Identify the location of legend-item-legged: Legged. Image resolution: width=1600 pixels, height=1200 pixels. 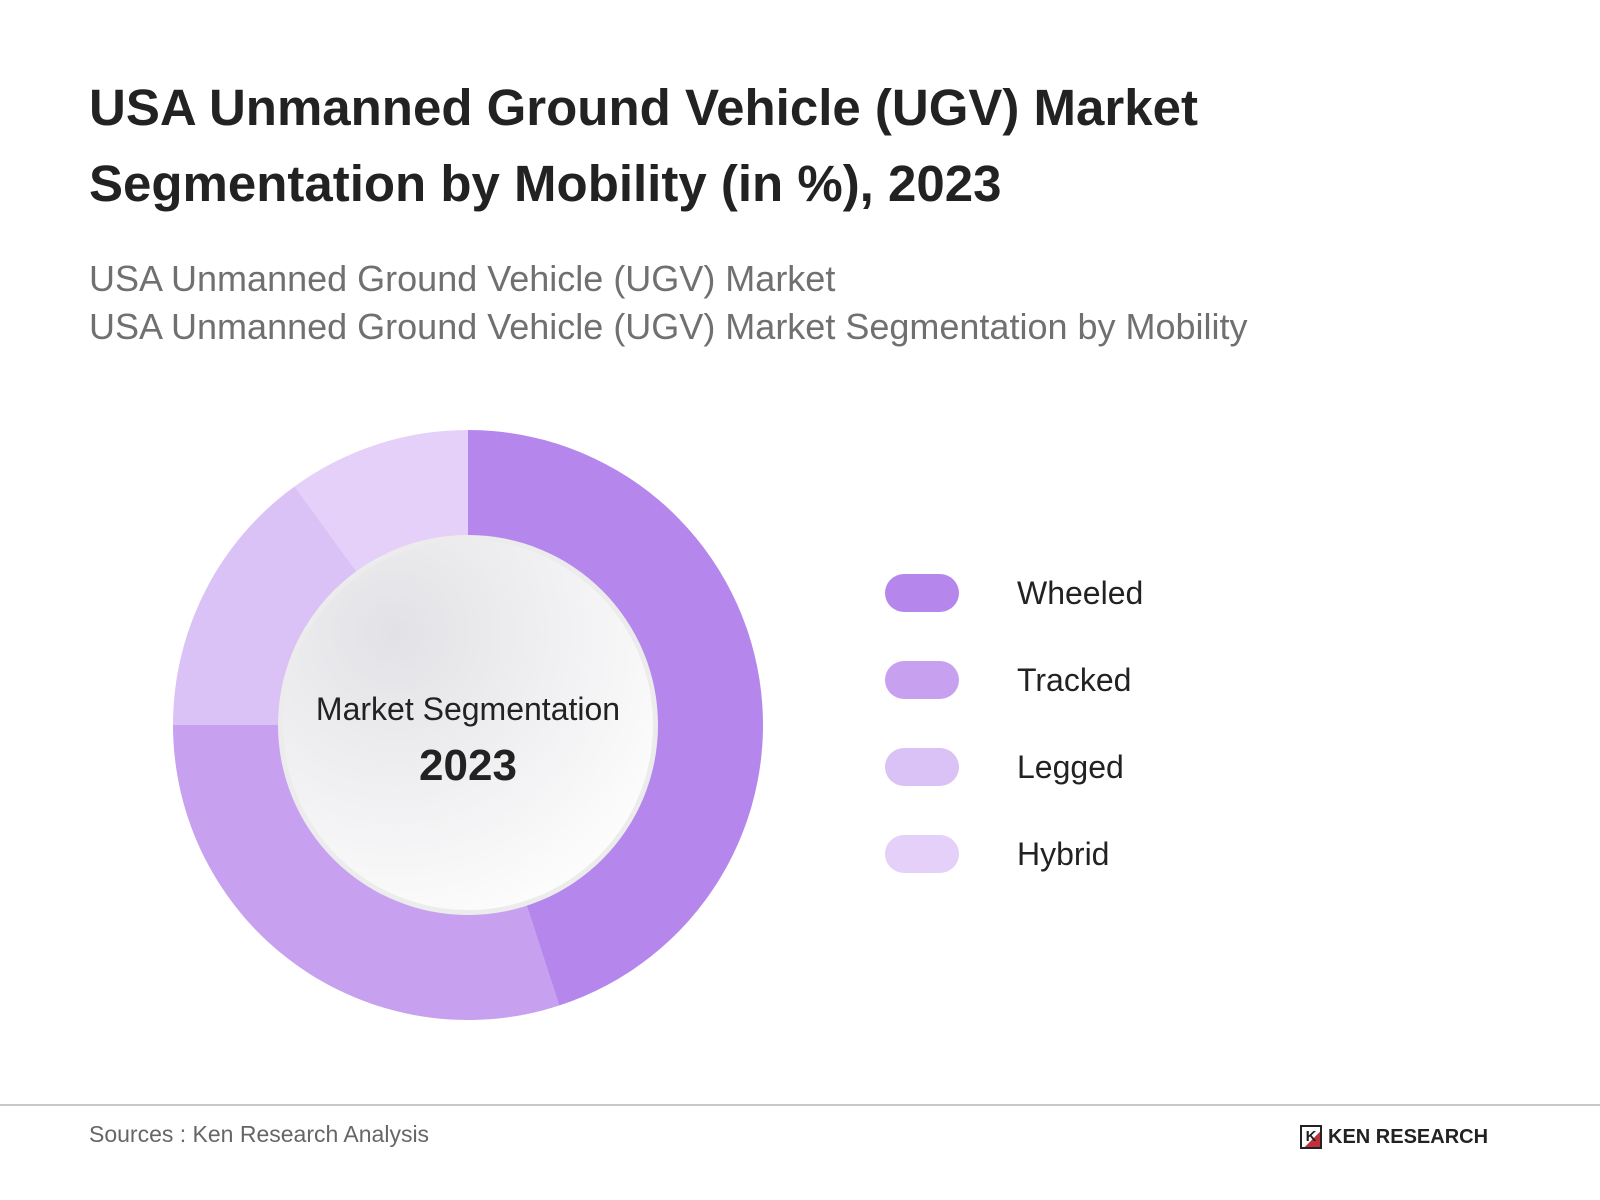
(1004, 767).